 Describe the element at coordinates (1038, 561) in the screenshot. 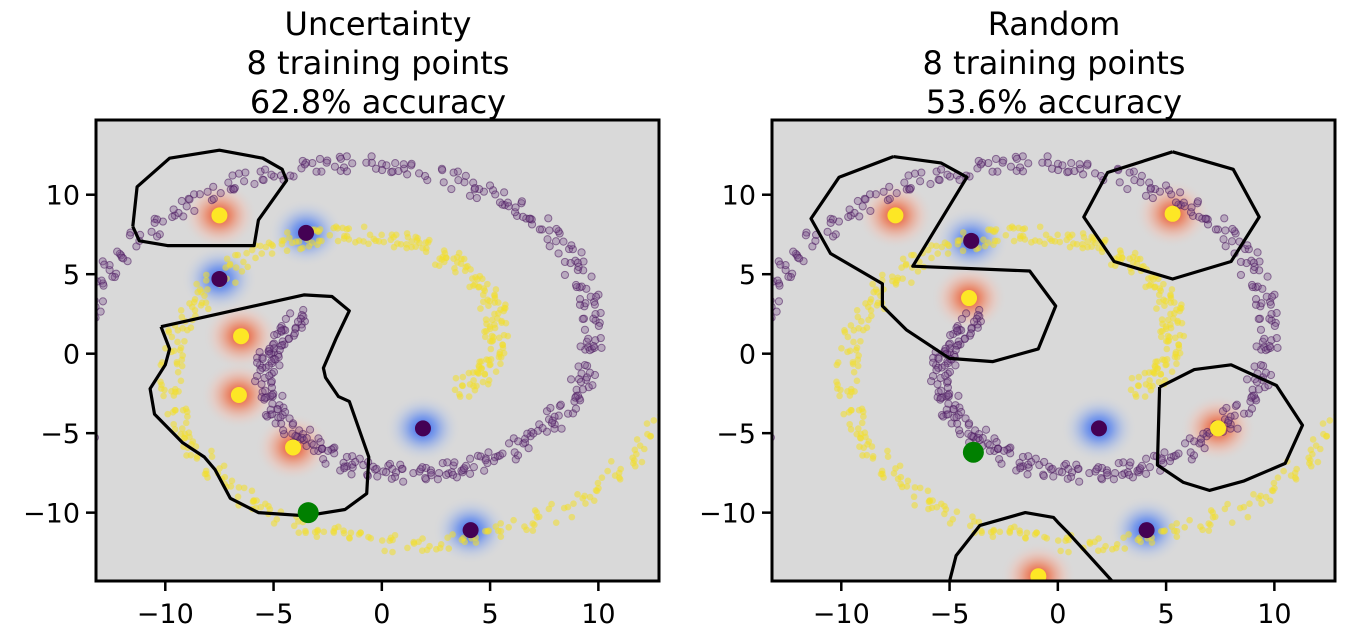

I see `class1-glow` at that location.